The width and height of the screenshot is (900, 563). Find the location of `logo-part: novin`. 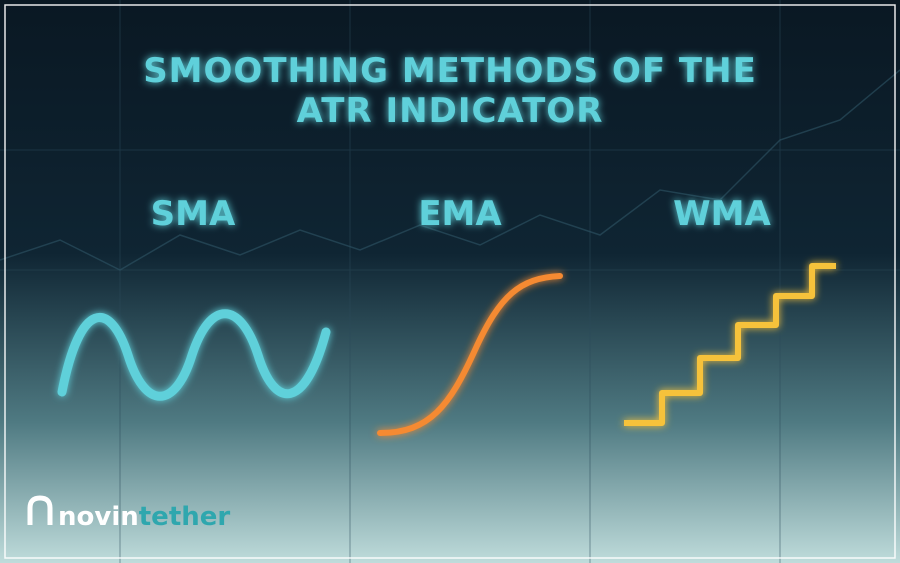

logo-part: novin is located at coordinates (98, 517).